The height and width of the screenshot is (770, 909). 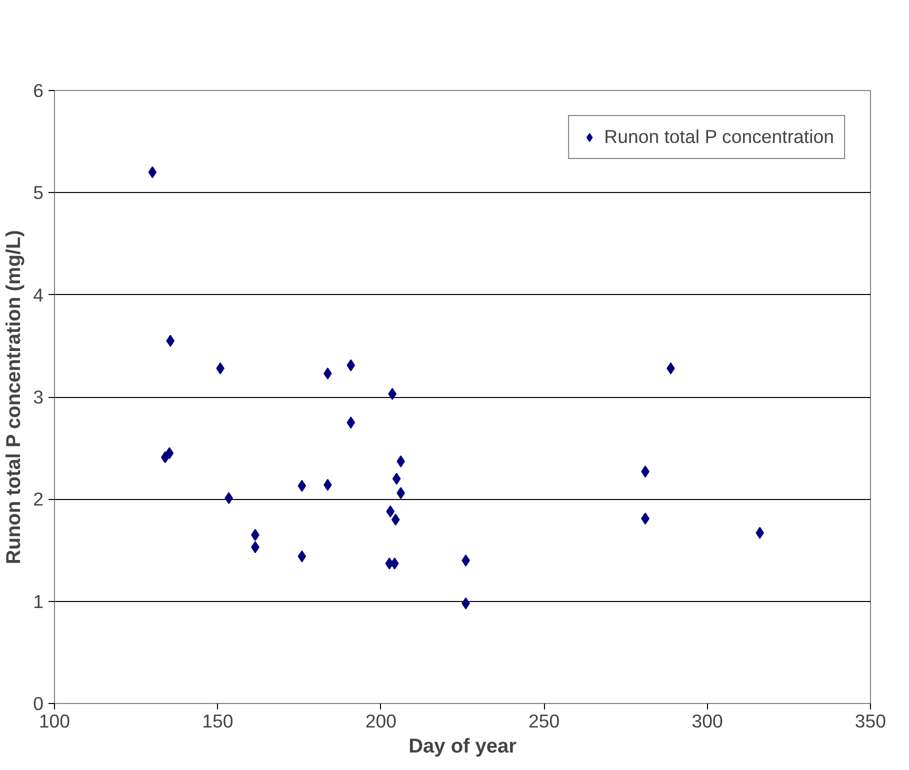 I want to click on y-tick-label: 1, so click(x=38, y=601).